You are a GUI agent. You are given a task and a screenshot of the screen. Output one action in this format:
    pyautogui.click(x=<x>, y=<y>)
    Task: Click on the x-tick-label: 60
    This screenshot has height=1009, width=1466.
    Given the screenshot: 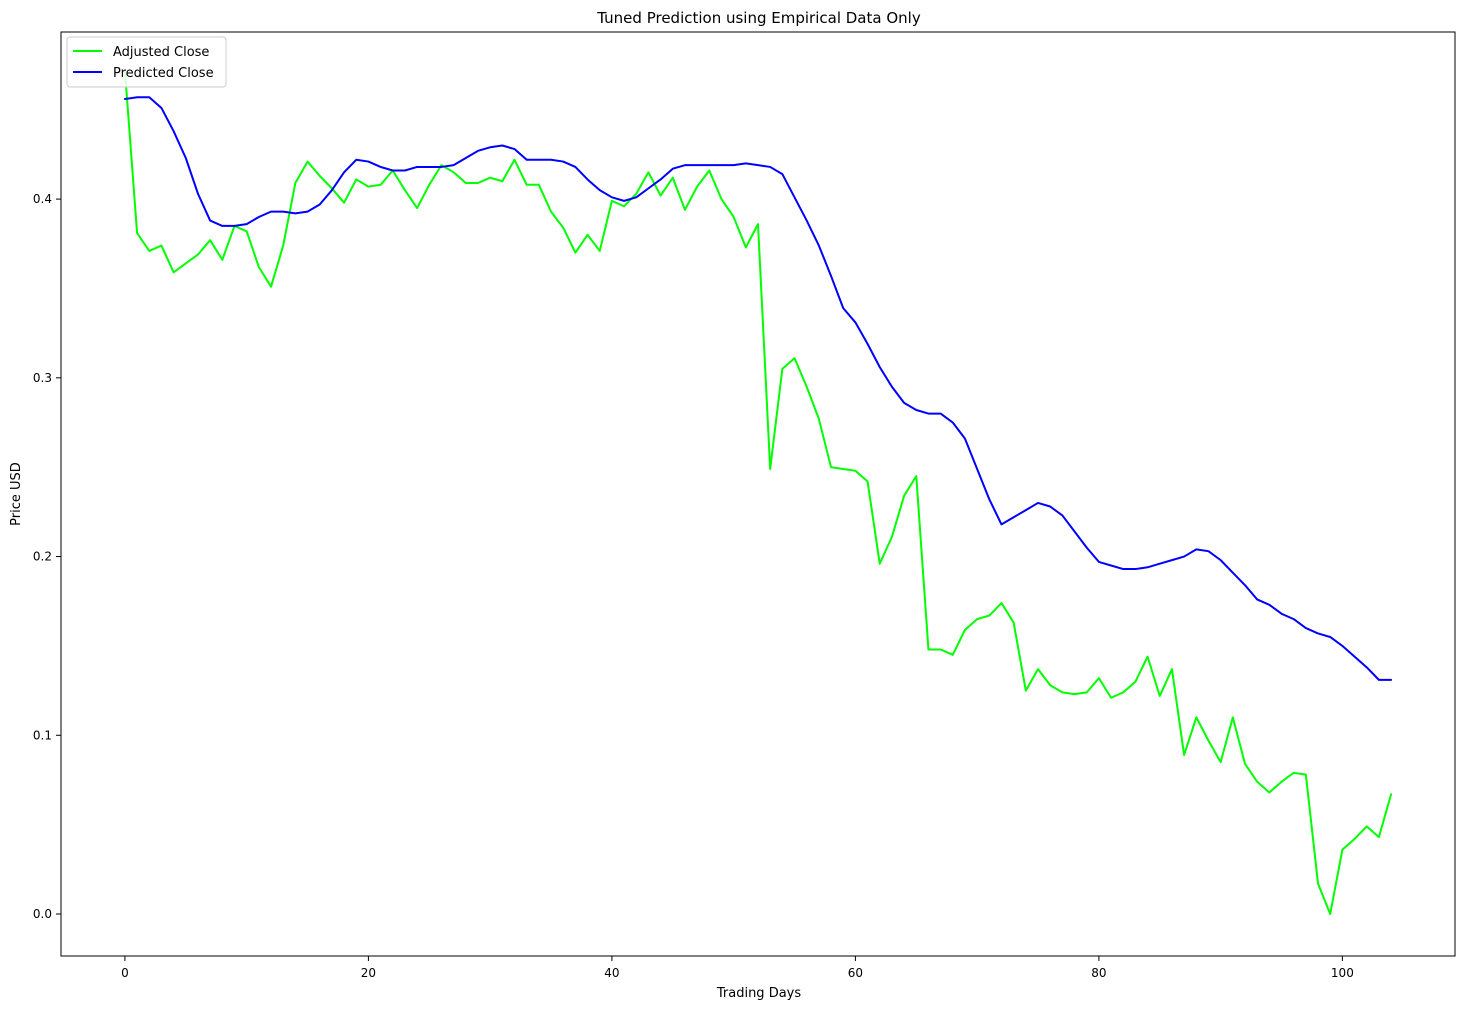 What is the action you would take?
    pyautogui.click(x=855, y=973)
    